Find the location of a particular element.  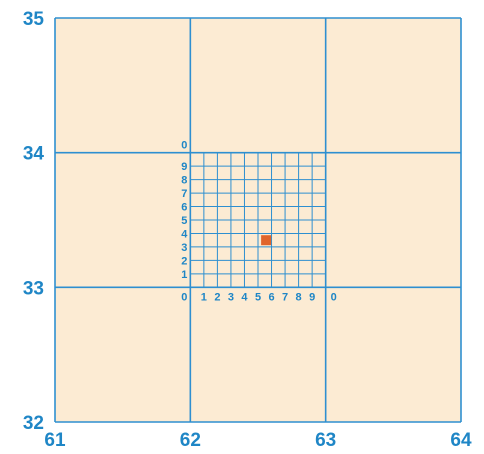

location-marker is located at coordinates (266, 240).